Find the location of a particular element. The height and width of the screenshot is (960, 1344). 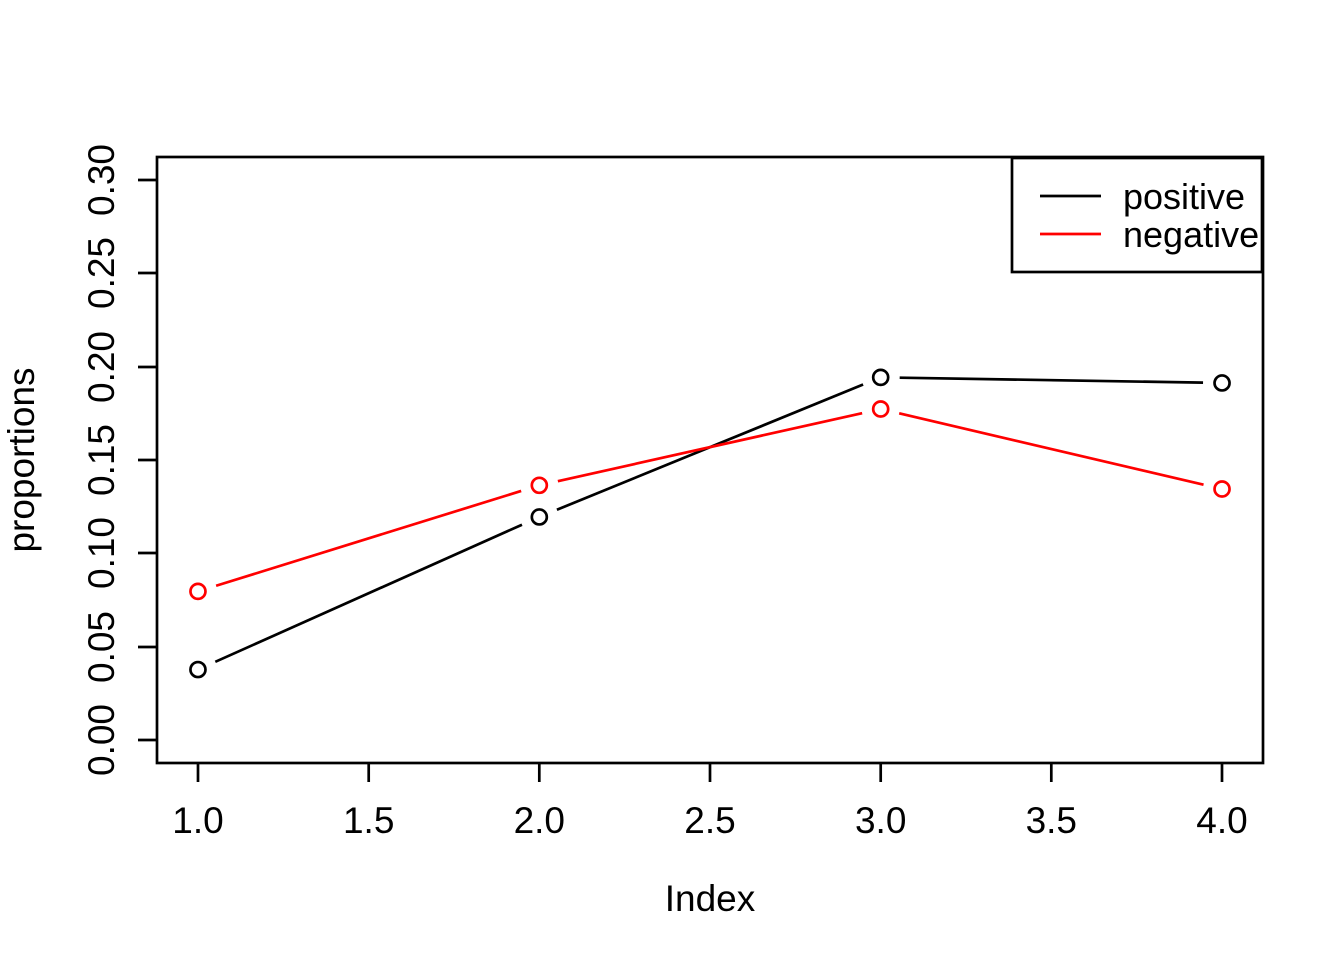

legend: positive negative is located at coordinates (1137, 215).